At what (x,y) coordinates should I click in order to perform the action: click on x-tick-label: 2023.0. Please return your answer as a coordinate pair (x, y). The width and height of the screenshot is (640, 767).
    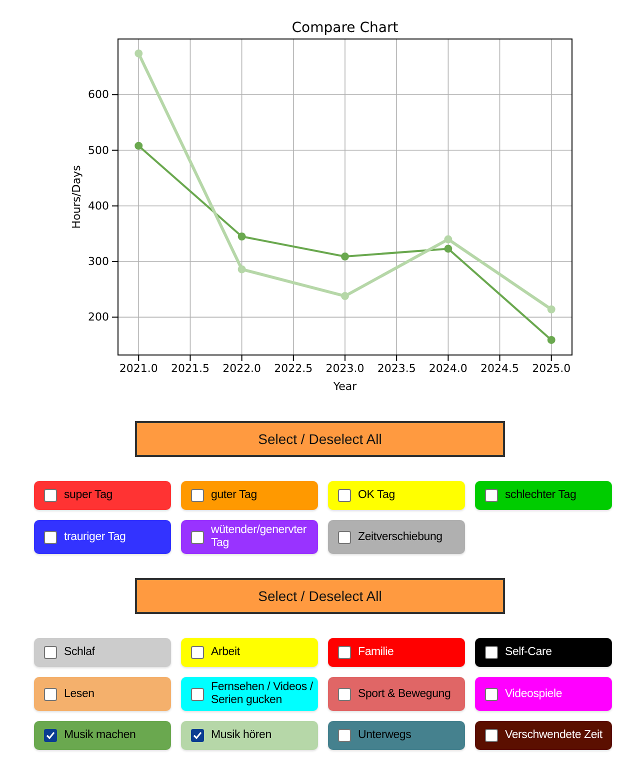
    Looking at the image, I should click on (345, 368).